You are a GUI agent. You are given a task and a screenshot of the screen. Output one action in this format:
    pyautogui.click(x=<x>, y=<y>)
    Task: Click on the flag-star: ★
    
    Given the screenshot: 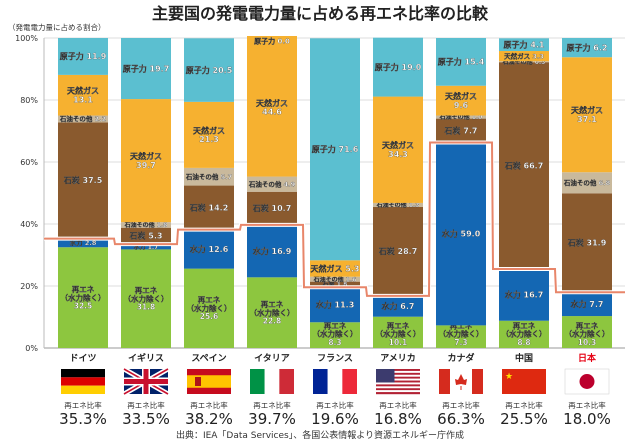 What is the action you would take?
    pyautogui.click(x=509, y=377)
    